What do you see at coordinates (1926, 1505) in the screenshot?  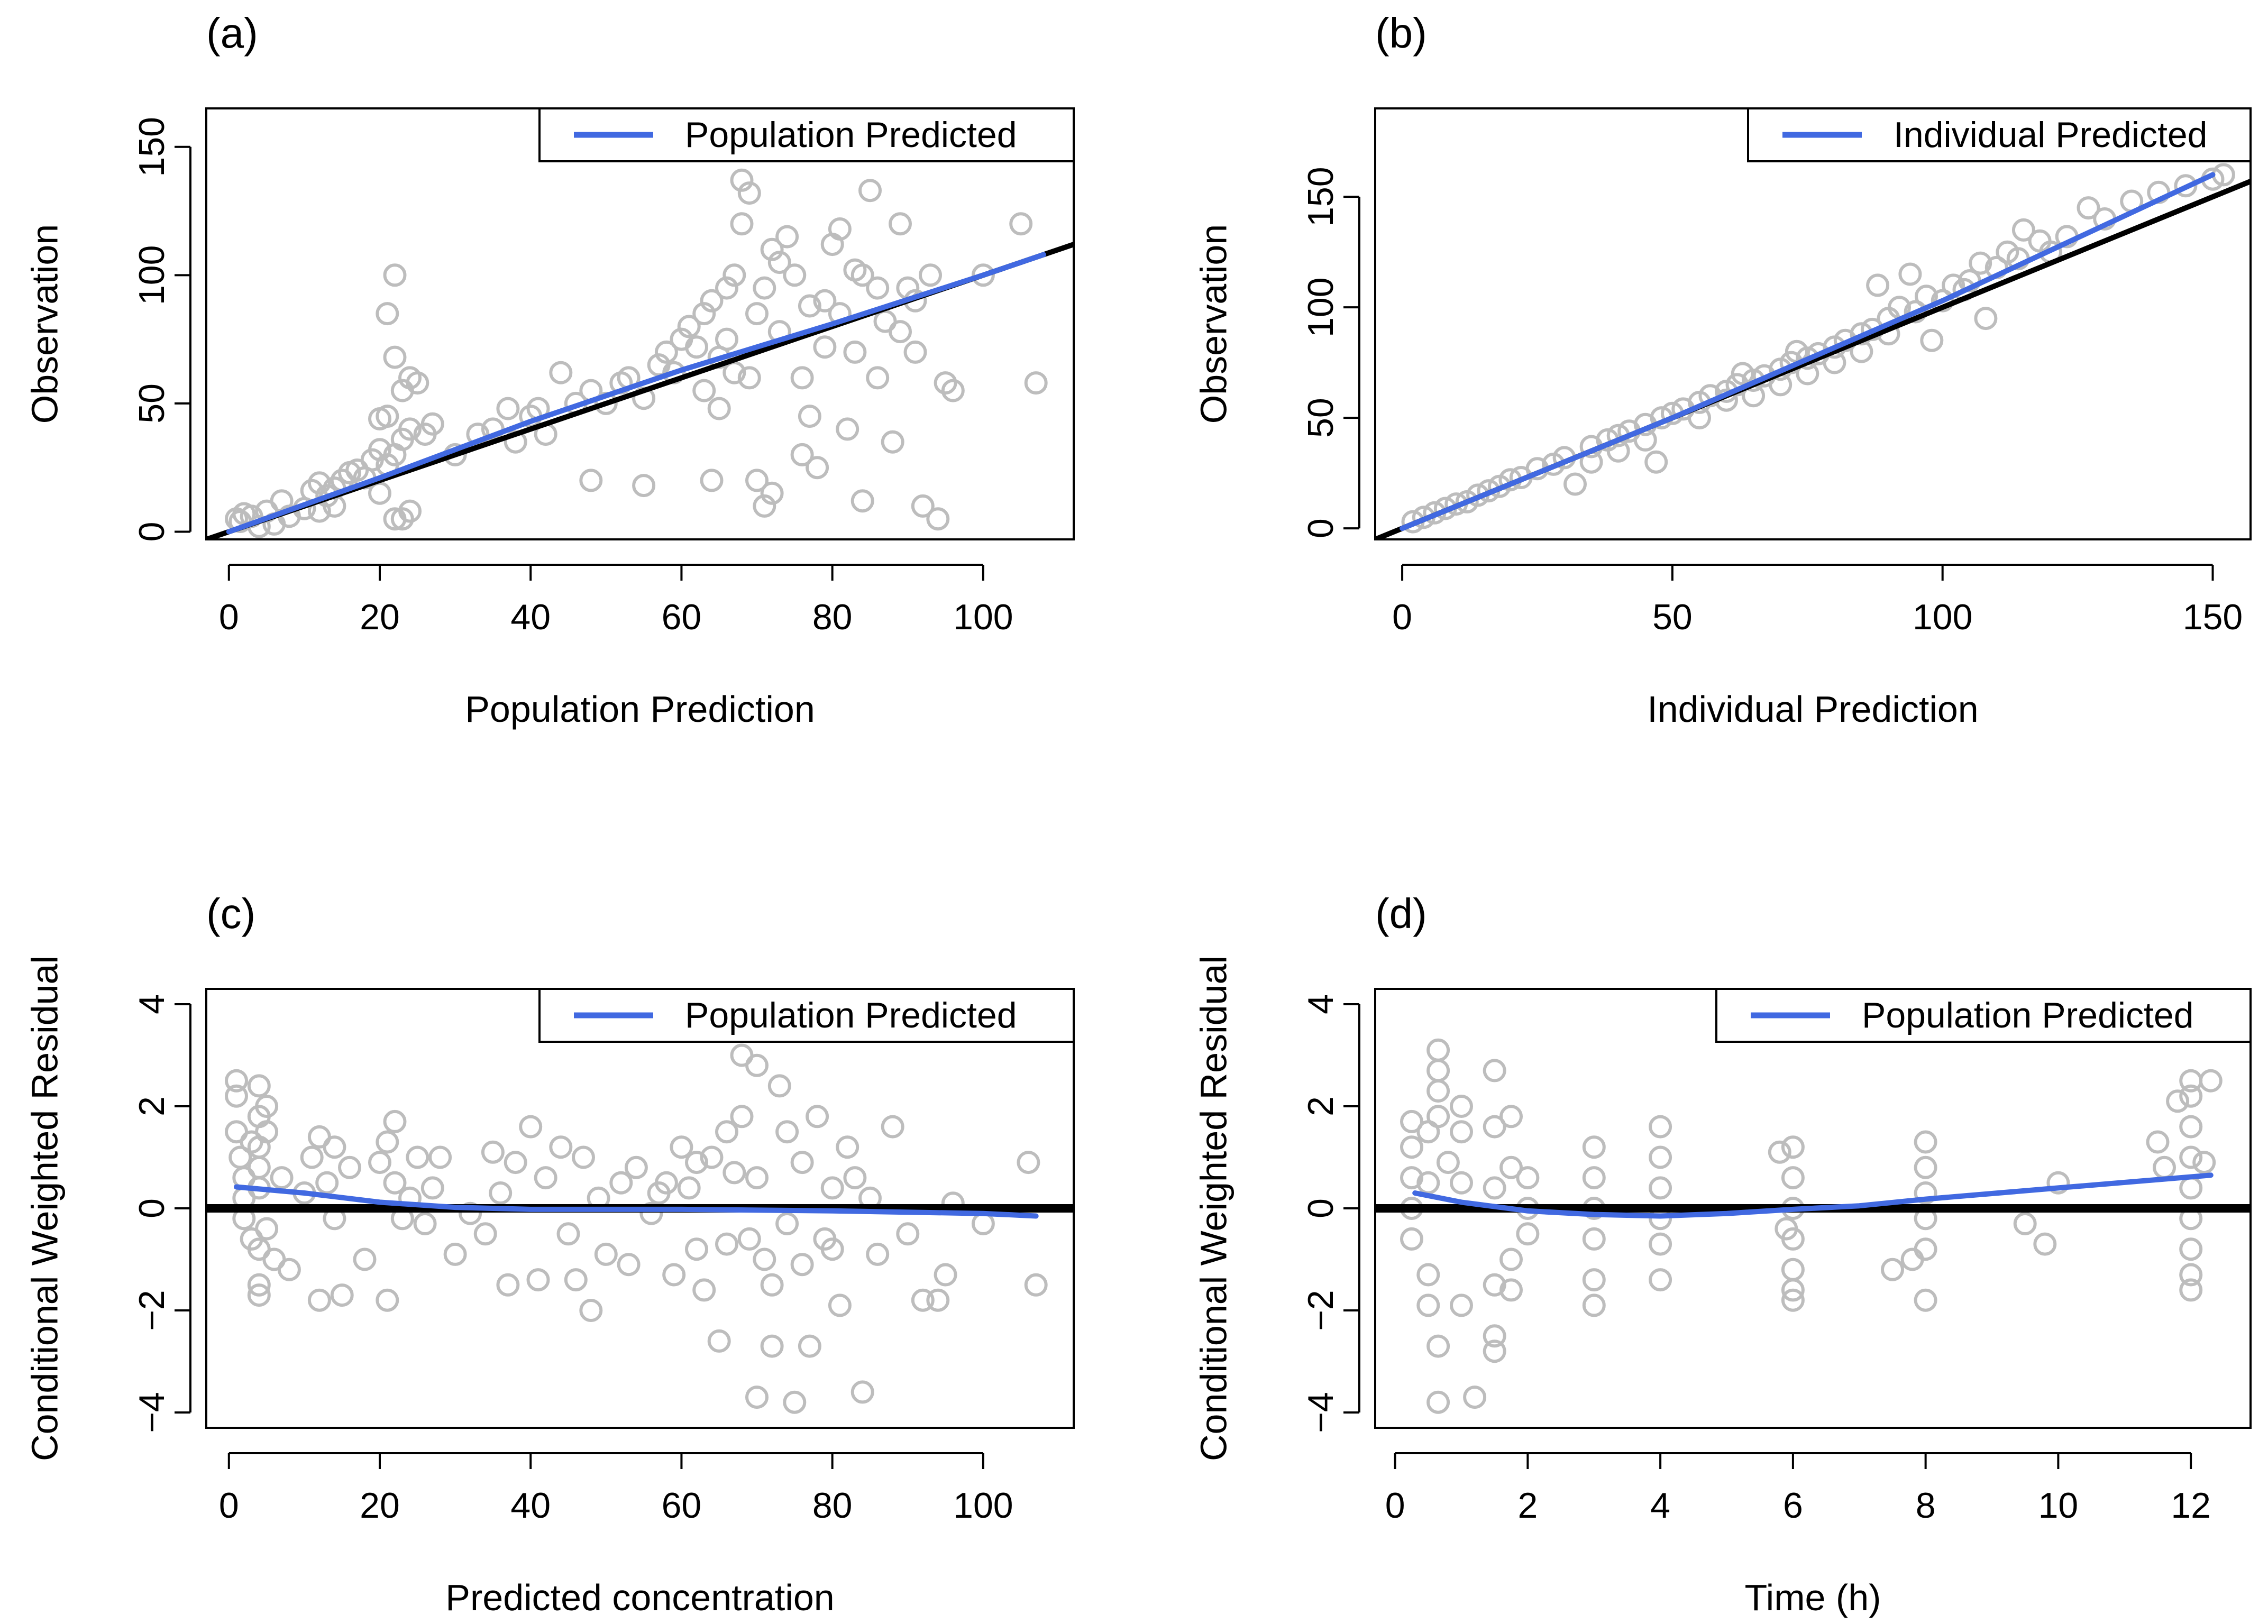 I see `x-tick-label: 8` at bounding box center [1926, 1505].